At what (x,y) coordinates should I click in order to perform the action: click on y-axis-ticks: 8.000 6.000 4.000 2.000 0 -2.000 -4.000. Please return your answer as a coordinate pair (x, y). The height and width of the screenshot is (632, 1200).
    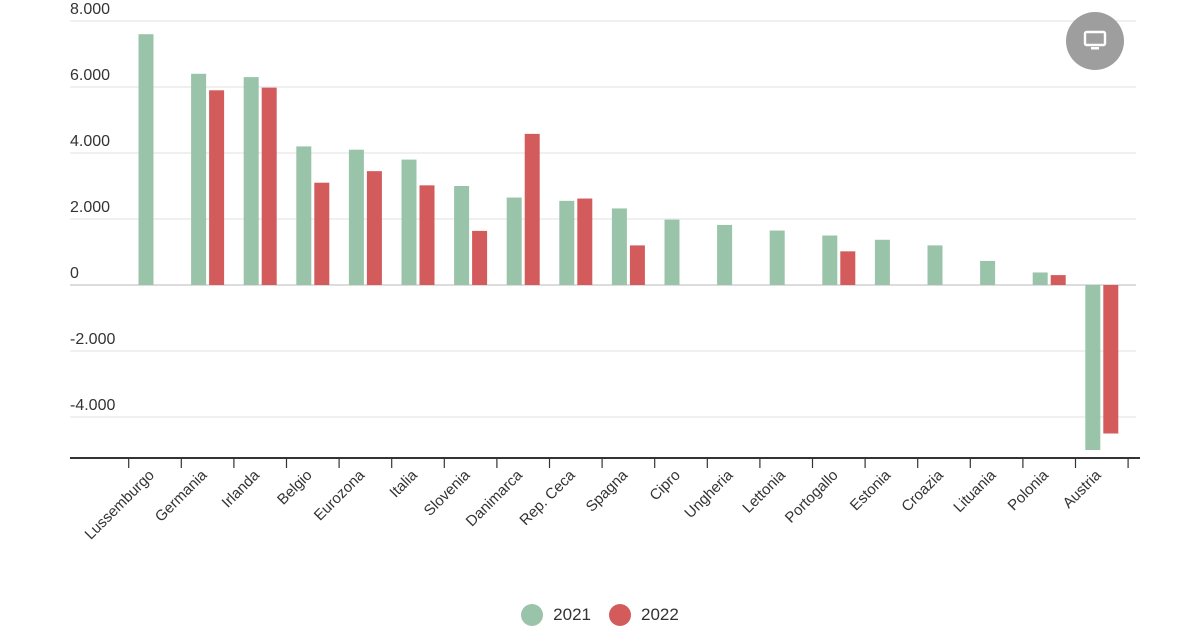
    Looking at the image, I should click on (92, 207).